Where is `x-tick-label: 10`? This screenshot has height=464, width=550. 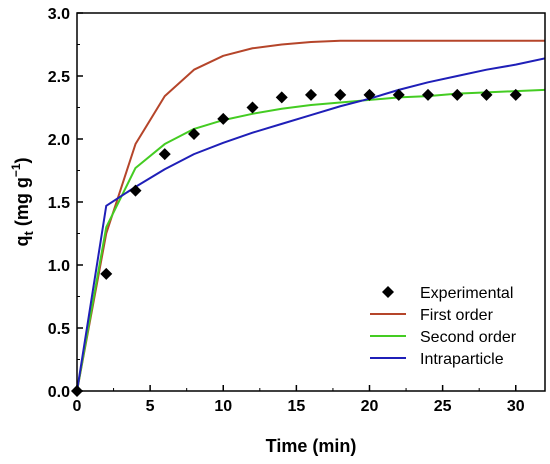
x-tick-label: 10 is located at coordinates (223, 406).